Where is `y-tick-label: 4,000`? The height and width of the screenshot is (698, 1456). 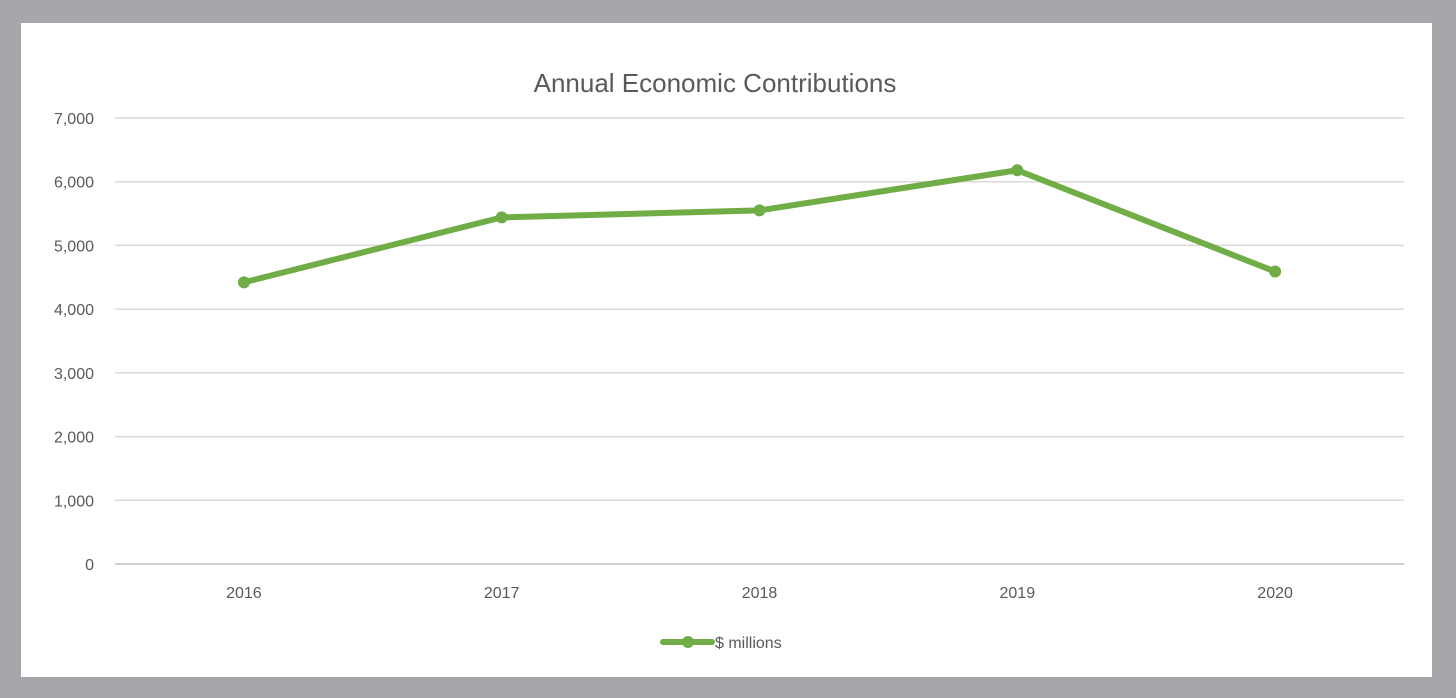
y-tick-label: 4,000 is located at coordinates (74, 310).